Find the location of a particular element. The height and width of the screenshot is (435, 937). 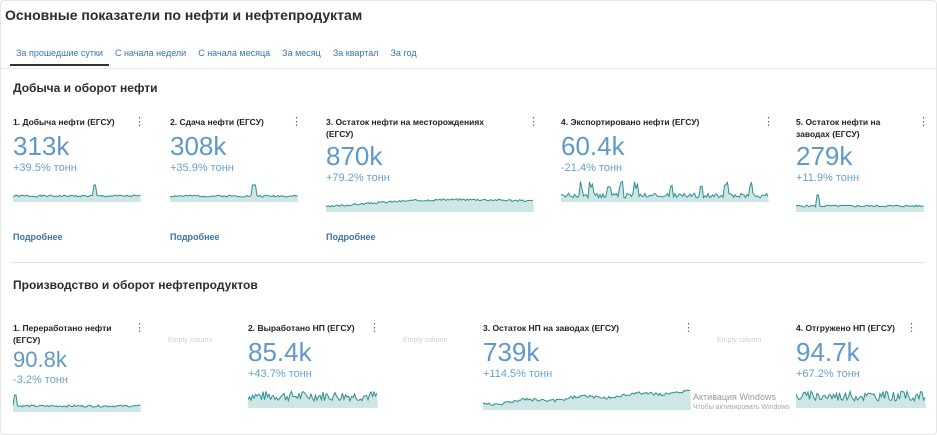

windows-activation-hint: Чтобы активировать Windows is located at coordinates (741, 407).